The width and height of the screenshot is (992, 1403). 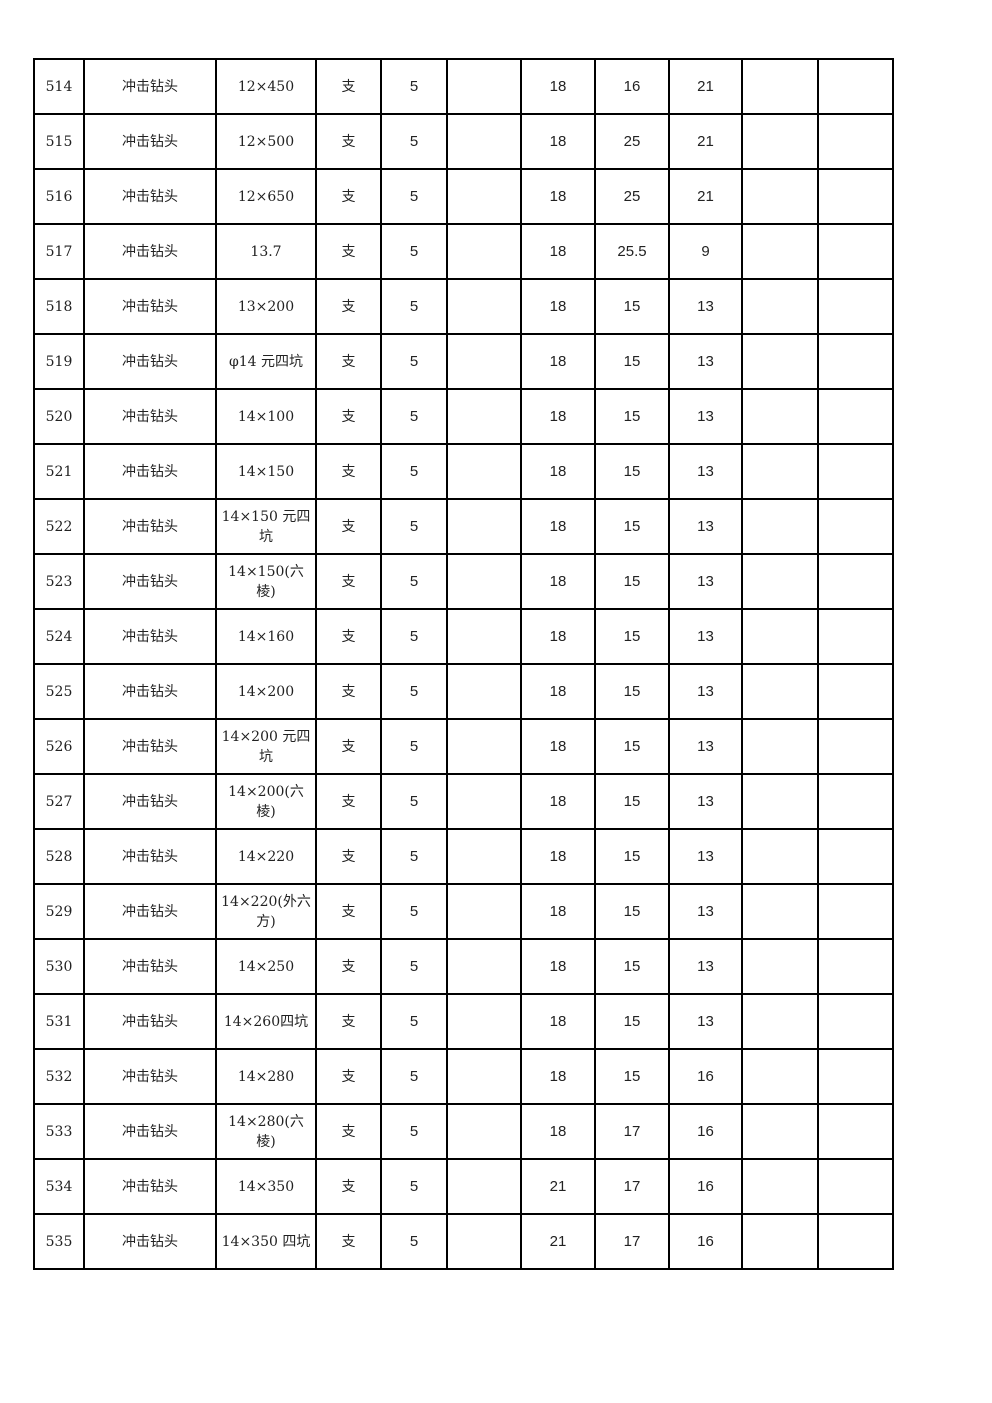 What do you see at coordinates (266, 361) in the screenshot?
I see `item-spec: φ14 元四坑` at bounding box center [266, 361].